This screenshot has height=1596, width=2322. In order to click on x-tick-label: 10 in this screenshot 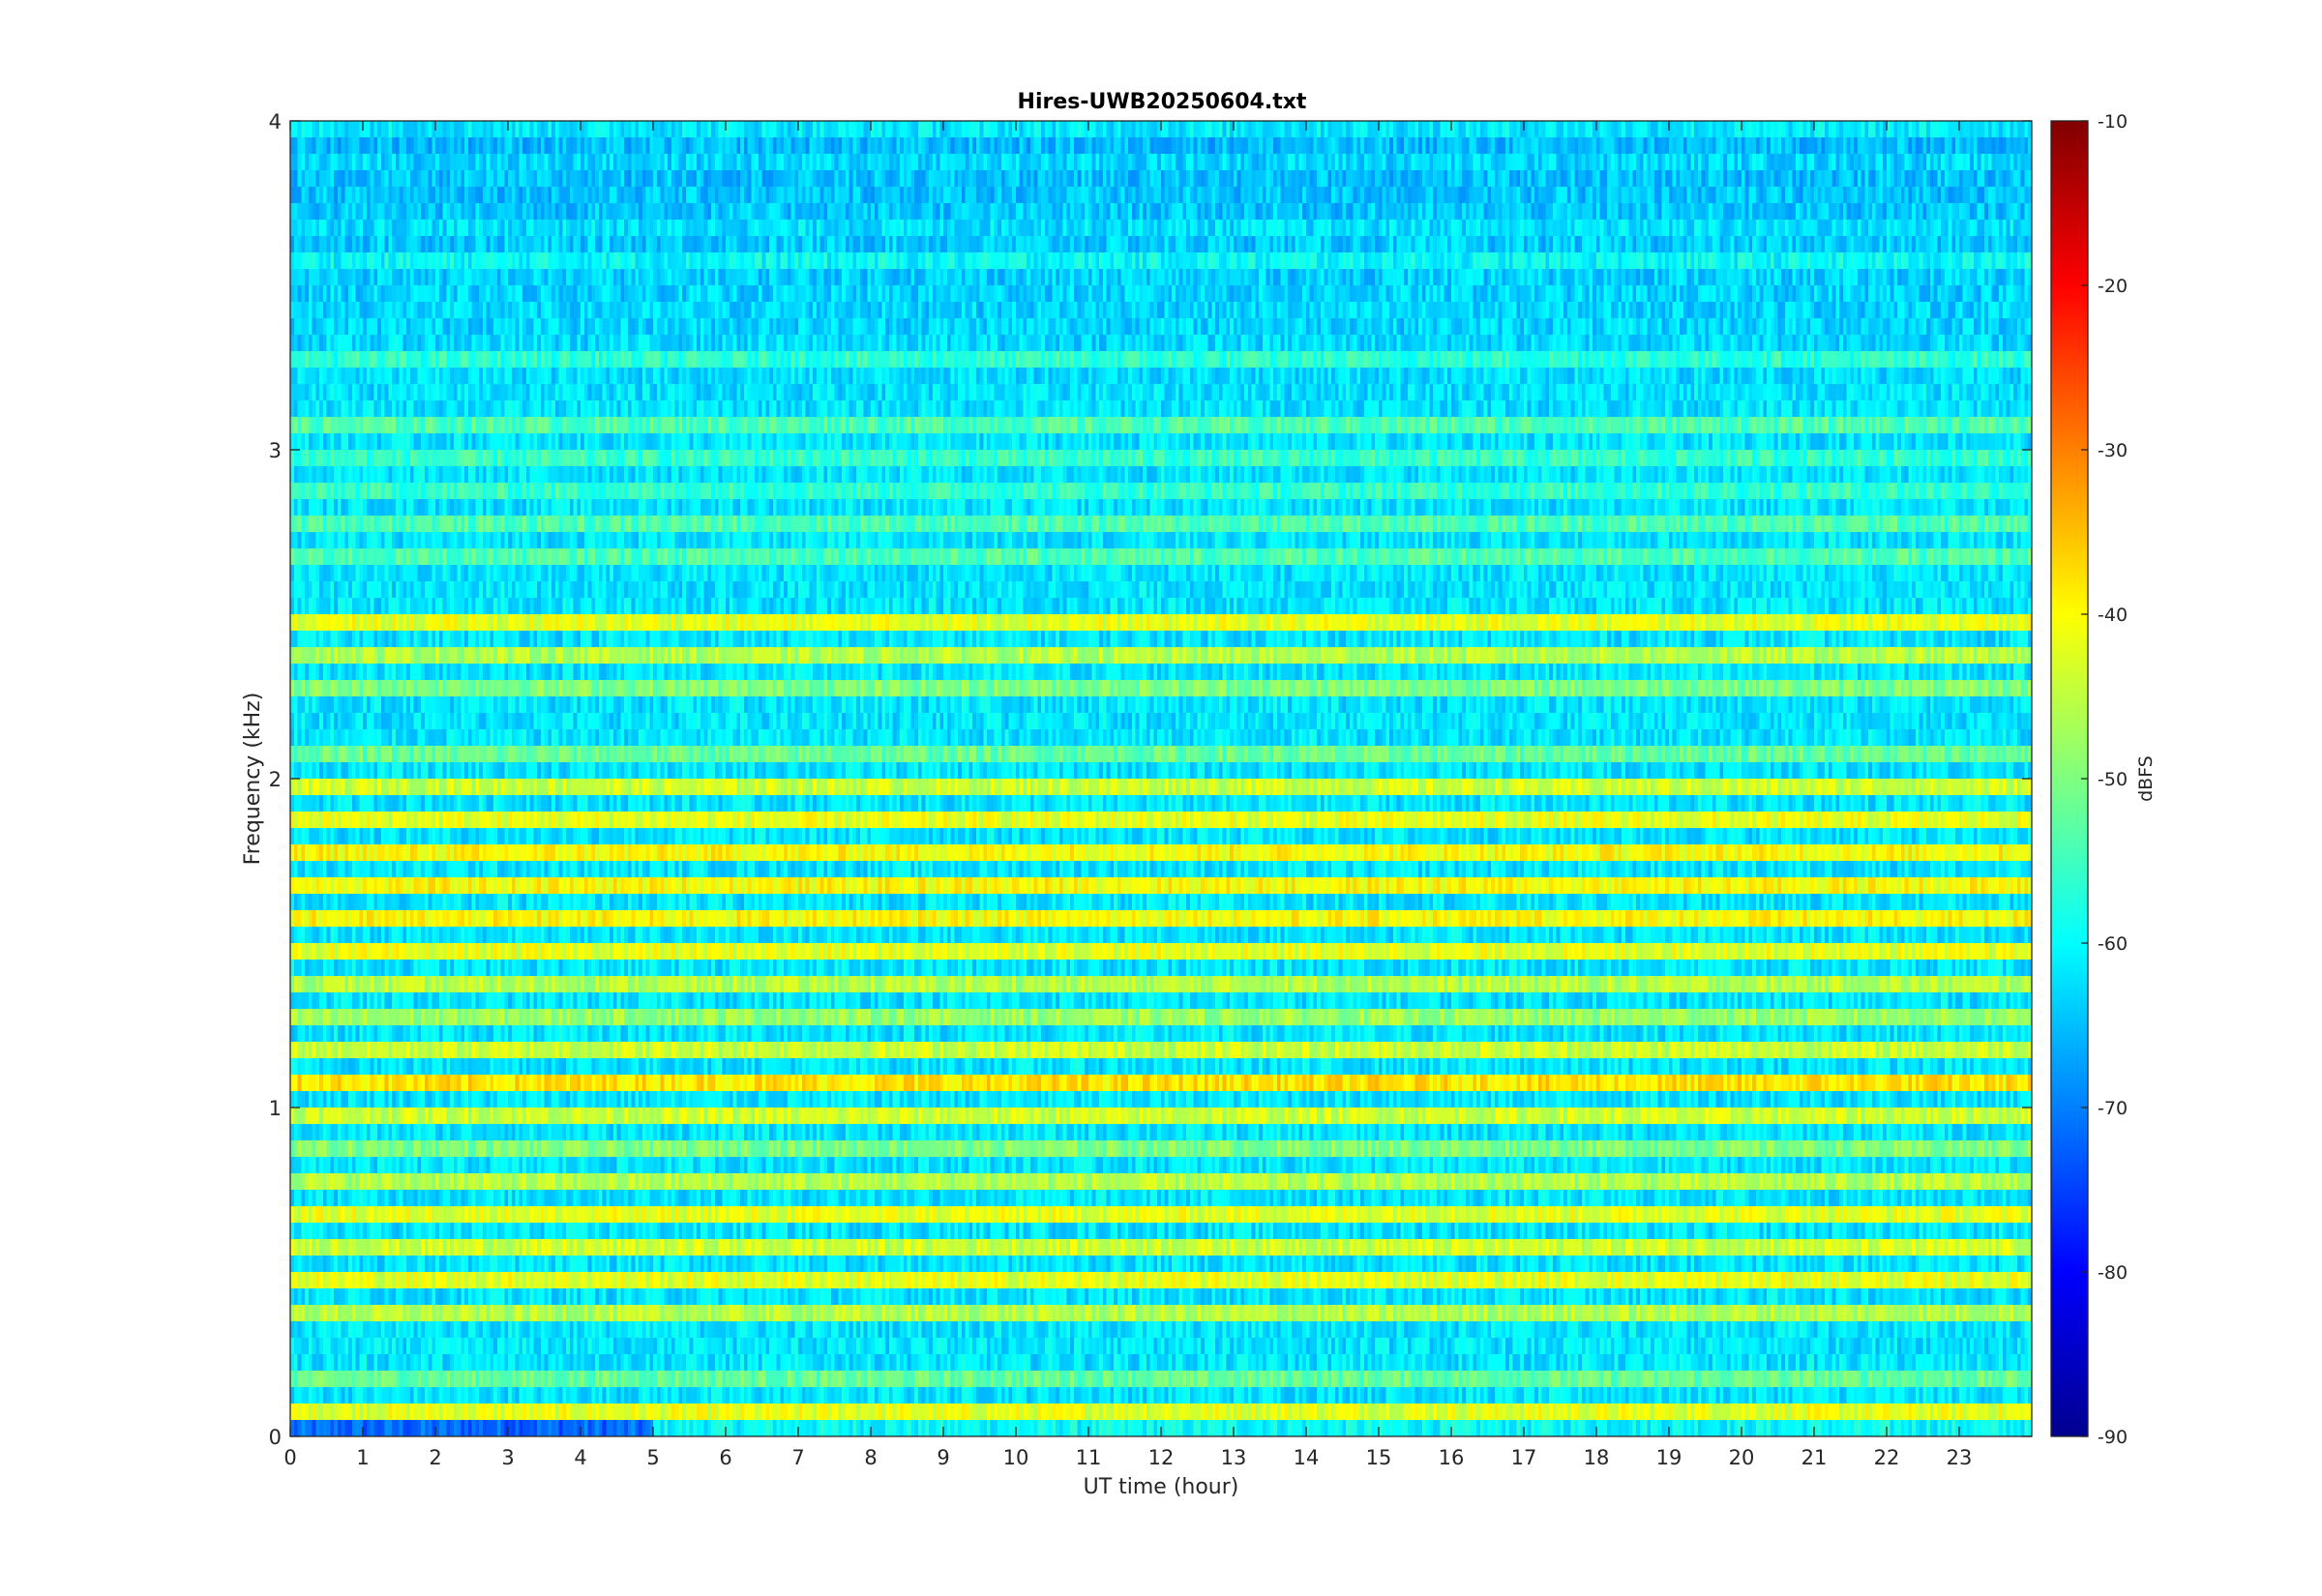, I will do `click(1016, 1457)`.